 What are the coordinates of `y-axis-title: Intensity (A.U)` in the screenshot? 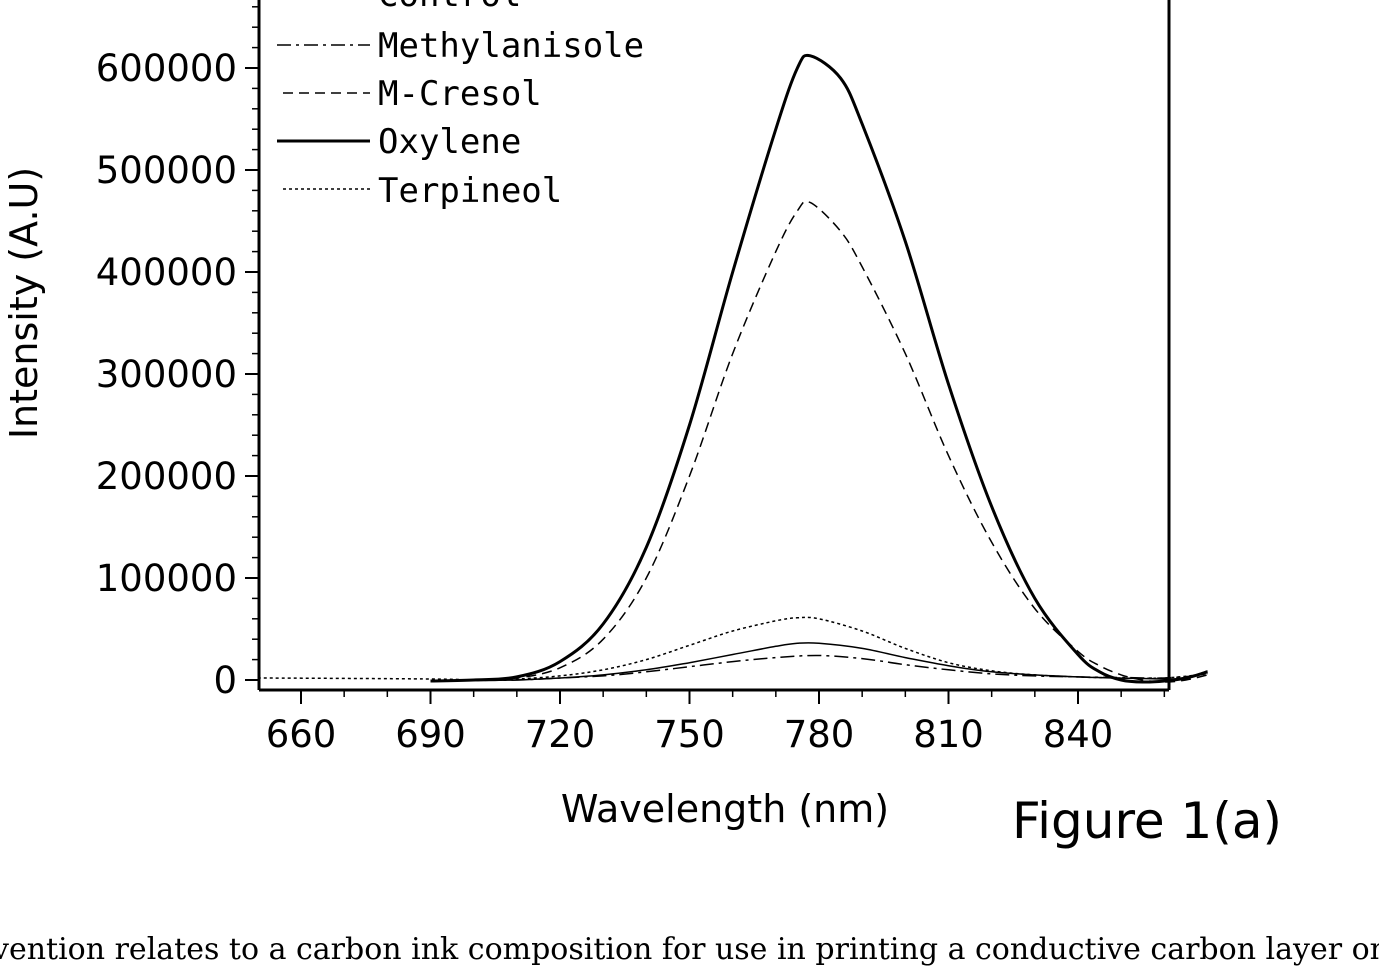 It's located at (24, 303).